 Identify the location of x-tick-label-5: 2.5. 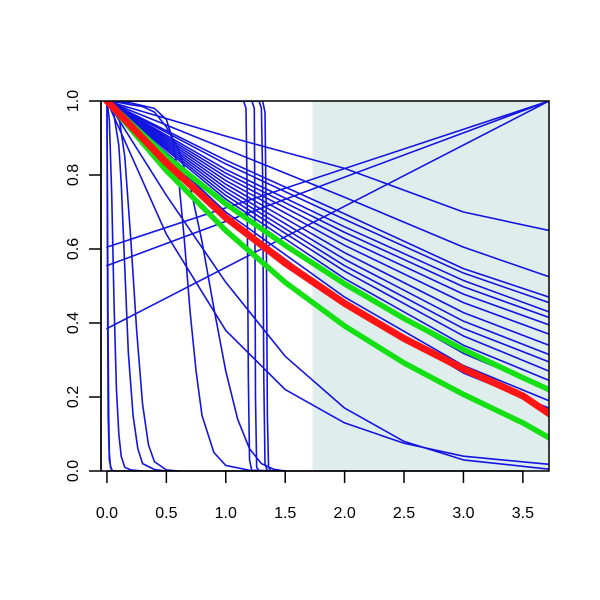
(404, 513).